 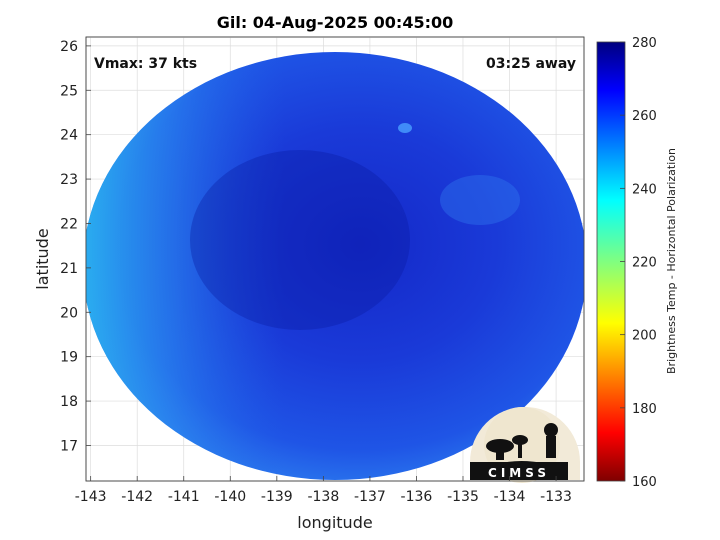 I want to click on x-tick-label: -143, so click(x=91, y=497).